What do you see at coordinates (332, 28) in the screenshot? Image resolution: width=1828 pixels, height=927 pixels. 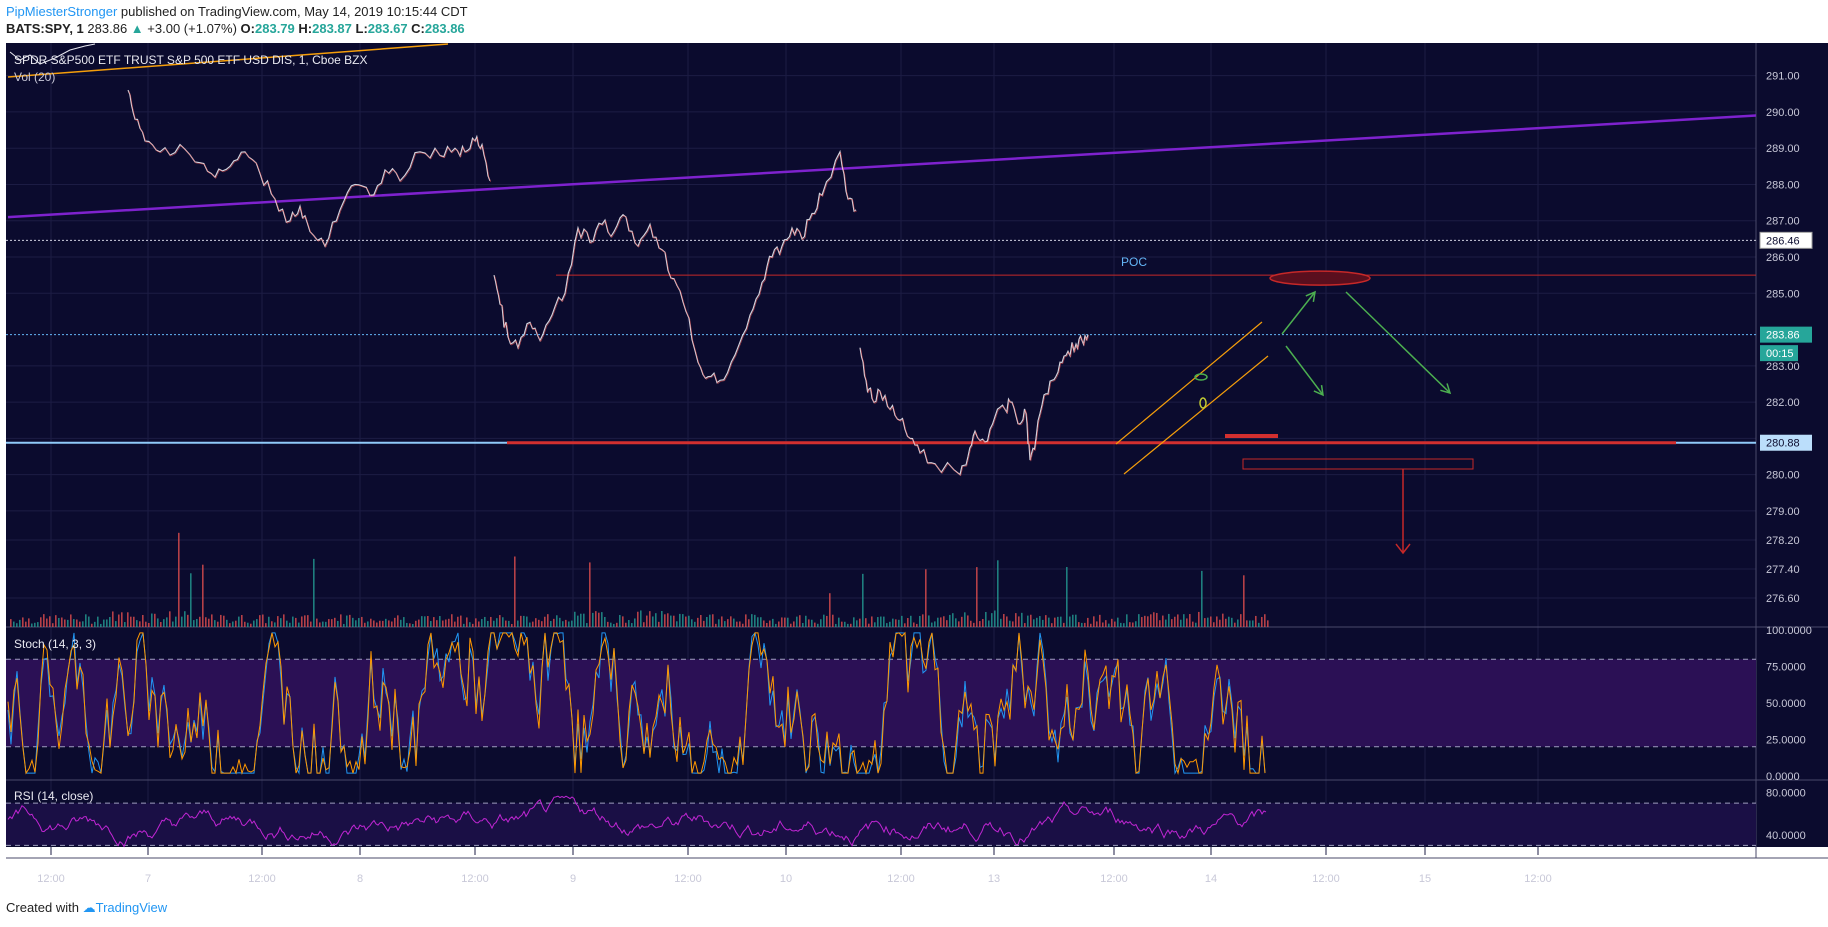 I see `high-value: 283.87` at bounding box center [332, 28].